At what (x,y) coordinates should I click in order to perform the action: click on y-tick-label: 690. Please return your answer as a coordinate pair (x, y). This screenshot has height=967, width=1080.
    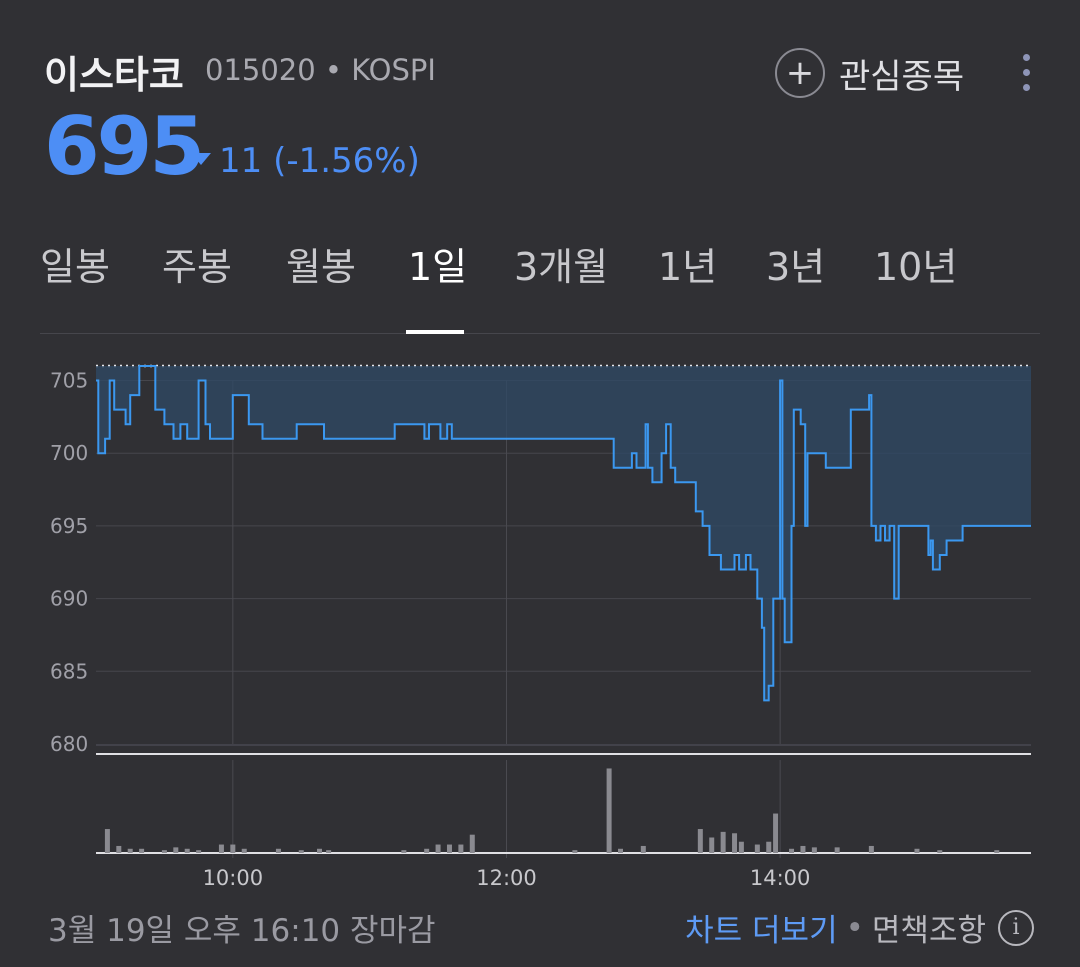
    Looking at the image, I should click on (69, 599).